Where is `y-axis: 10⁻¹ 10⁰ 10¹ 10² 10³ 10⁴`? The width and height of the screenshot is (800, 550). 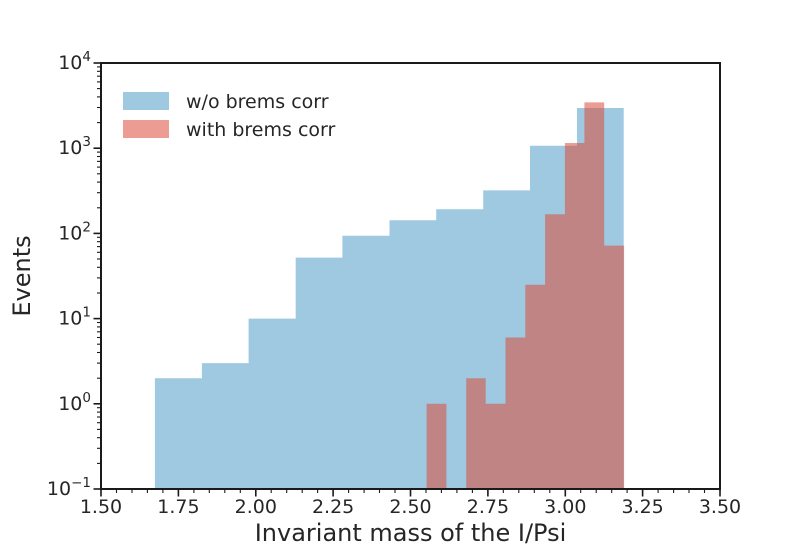 y-axis: 10⁻¹ 10⁰ 10¹ 10² 10³ 10⁴ is located at coordinates (74, 274).